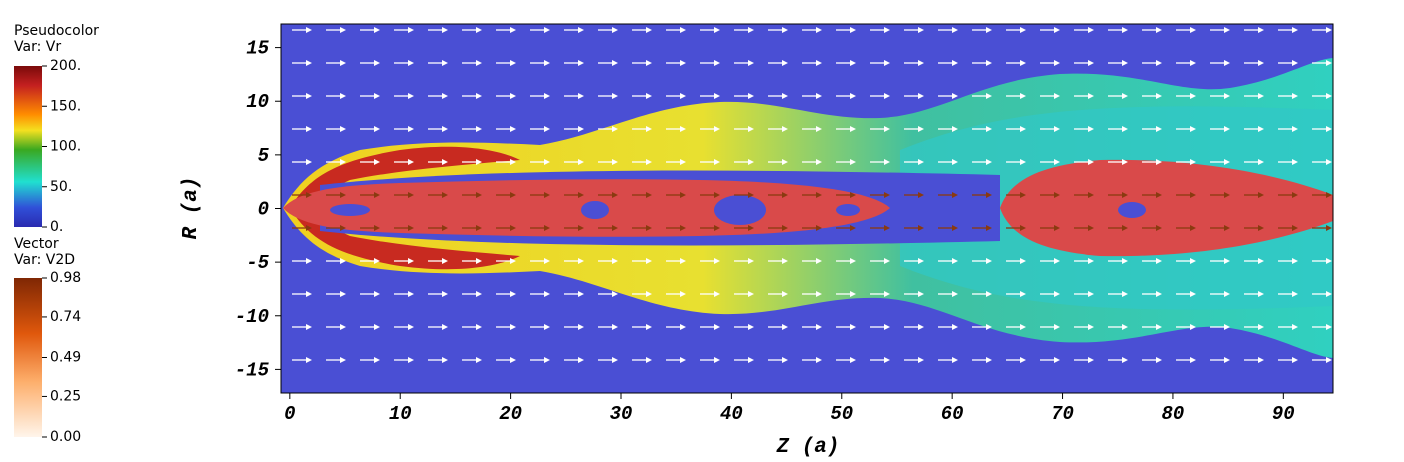 The height and width of the screenshot is (462, 1404). What do you see at coordinates (28, 357) in the screenshot?
I see `colorbar` at bounding box center [28, 357].